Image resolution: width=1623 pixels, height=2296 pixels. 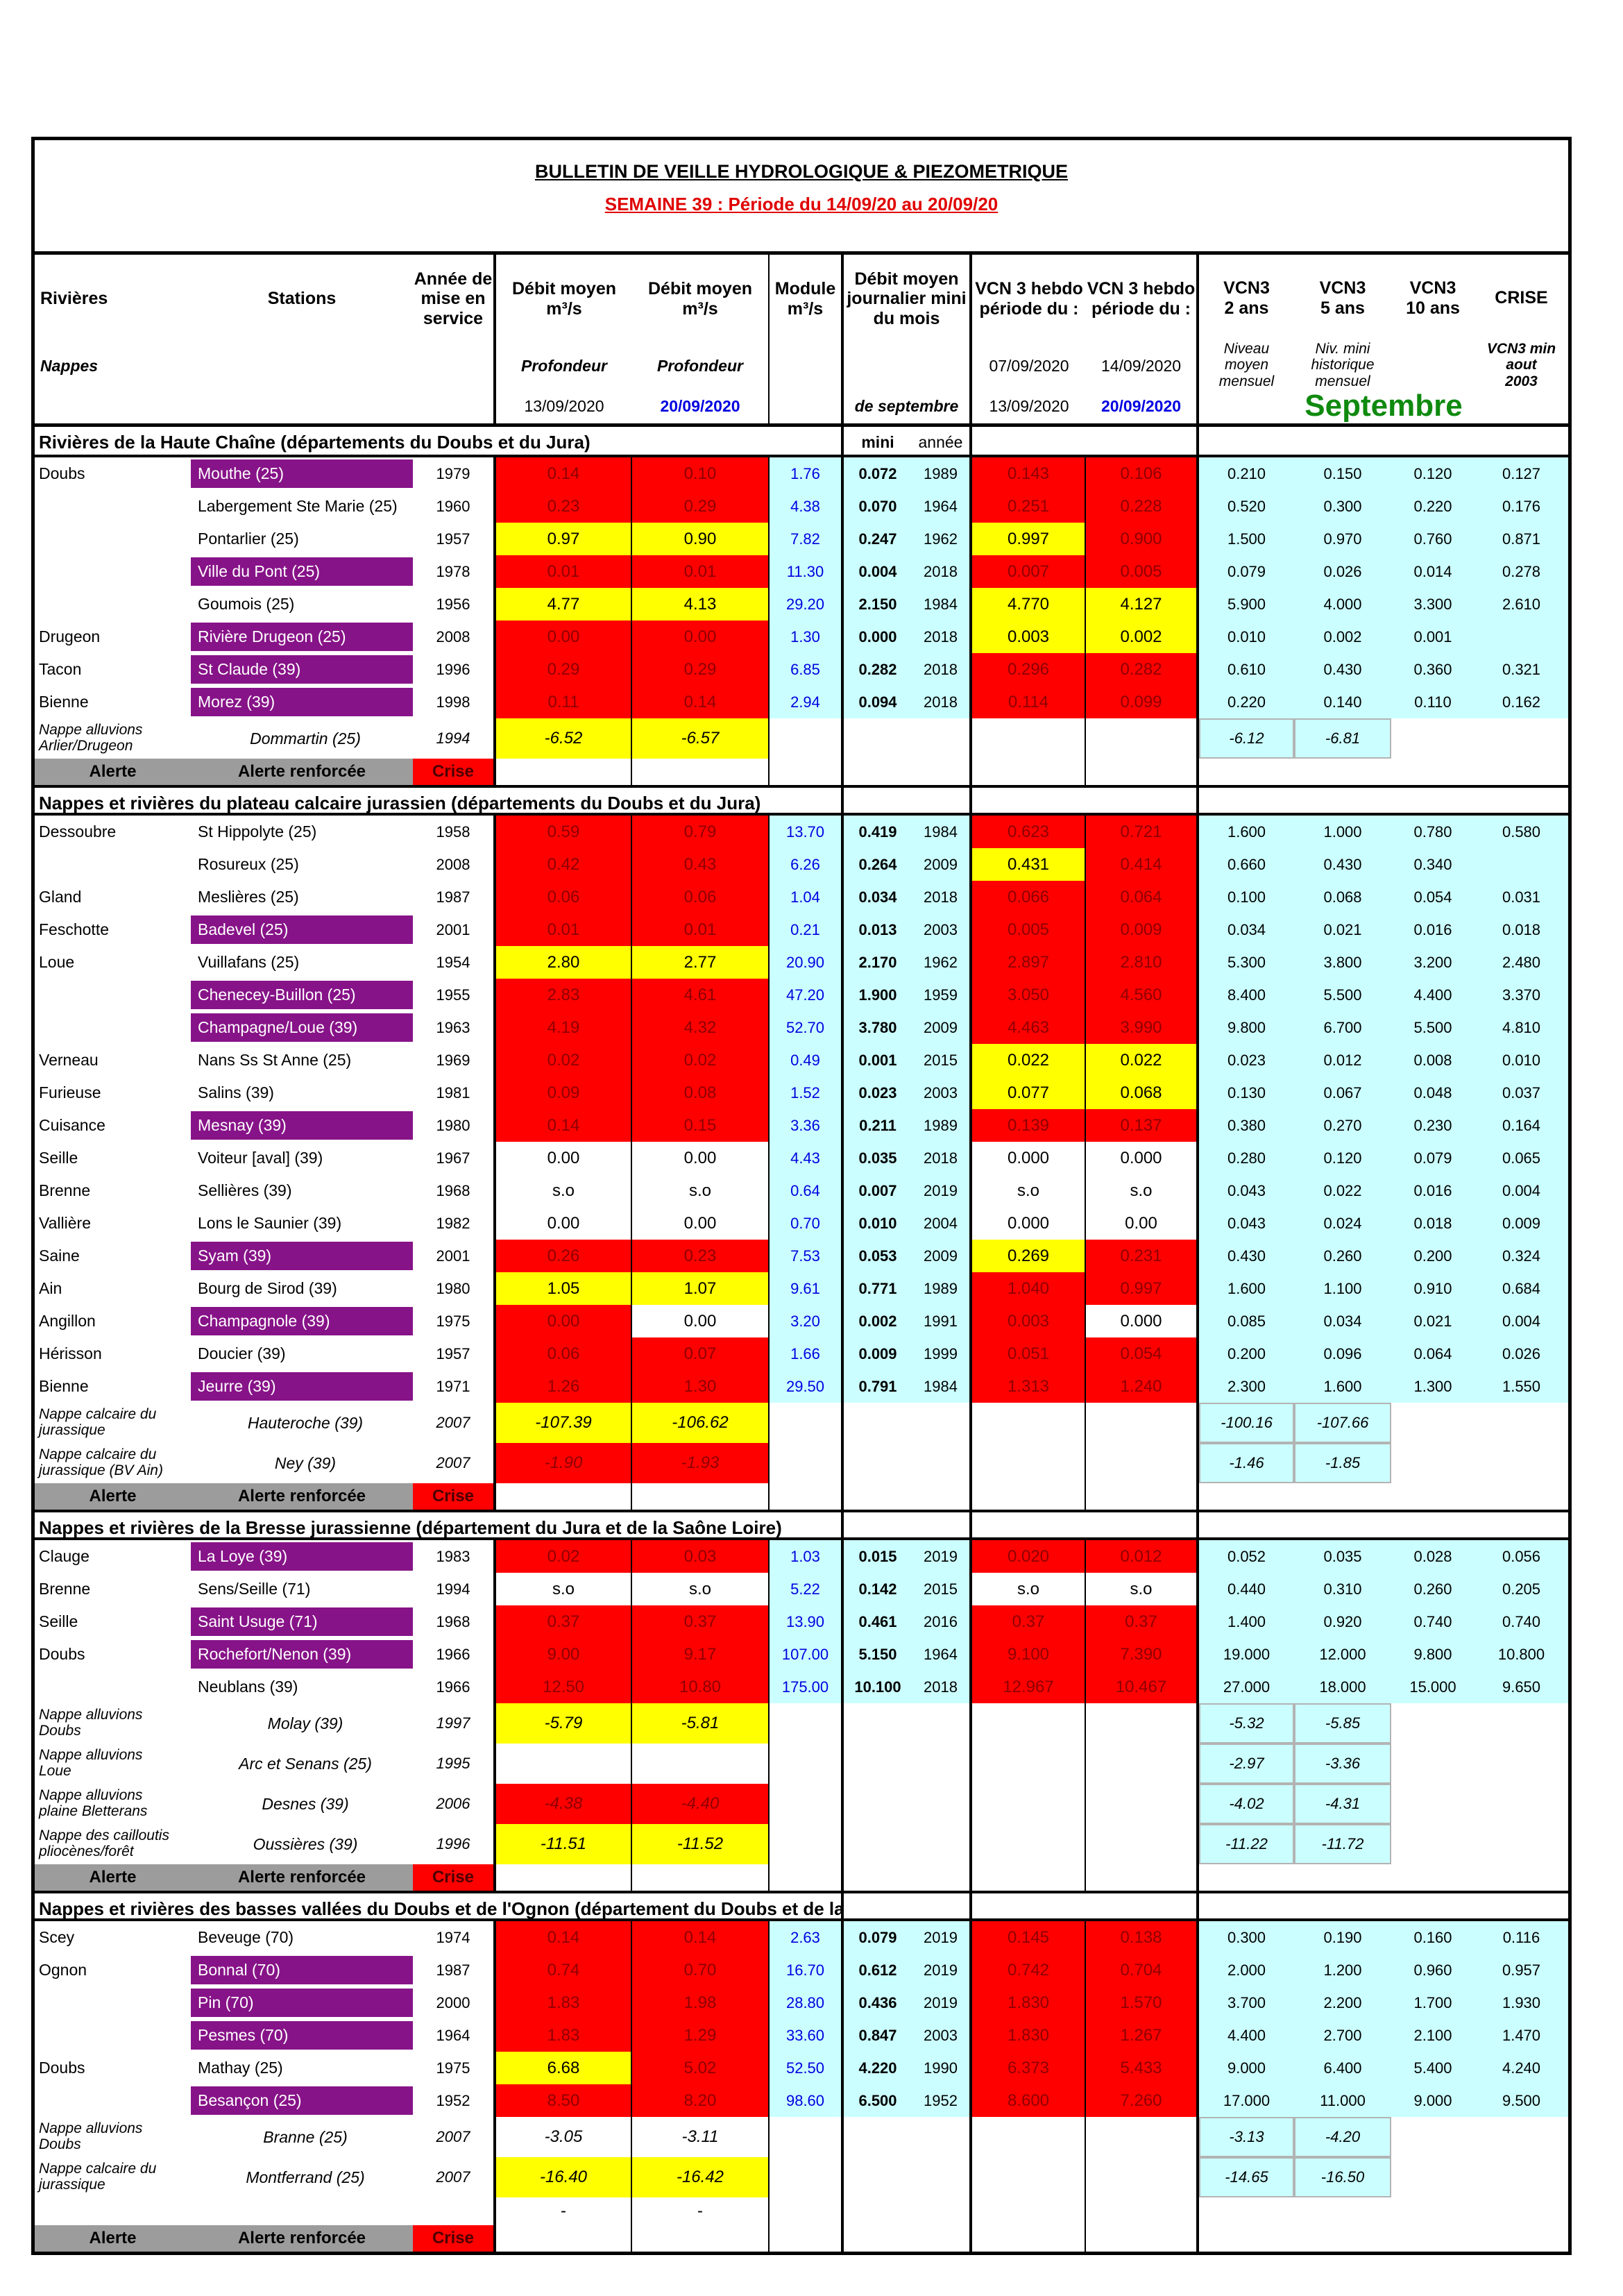 I want to click on dash-row: --, so click(x=801, y=2211).